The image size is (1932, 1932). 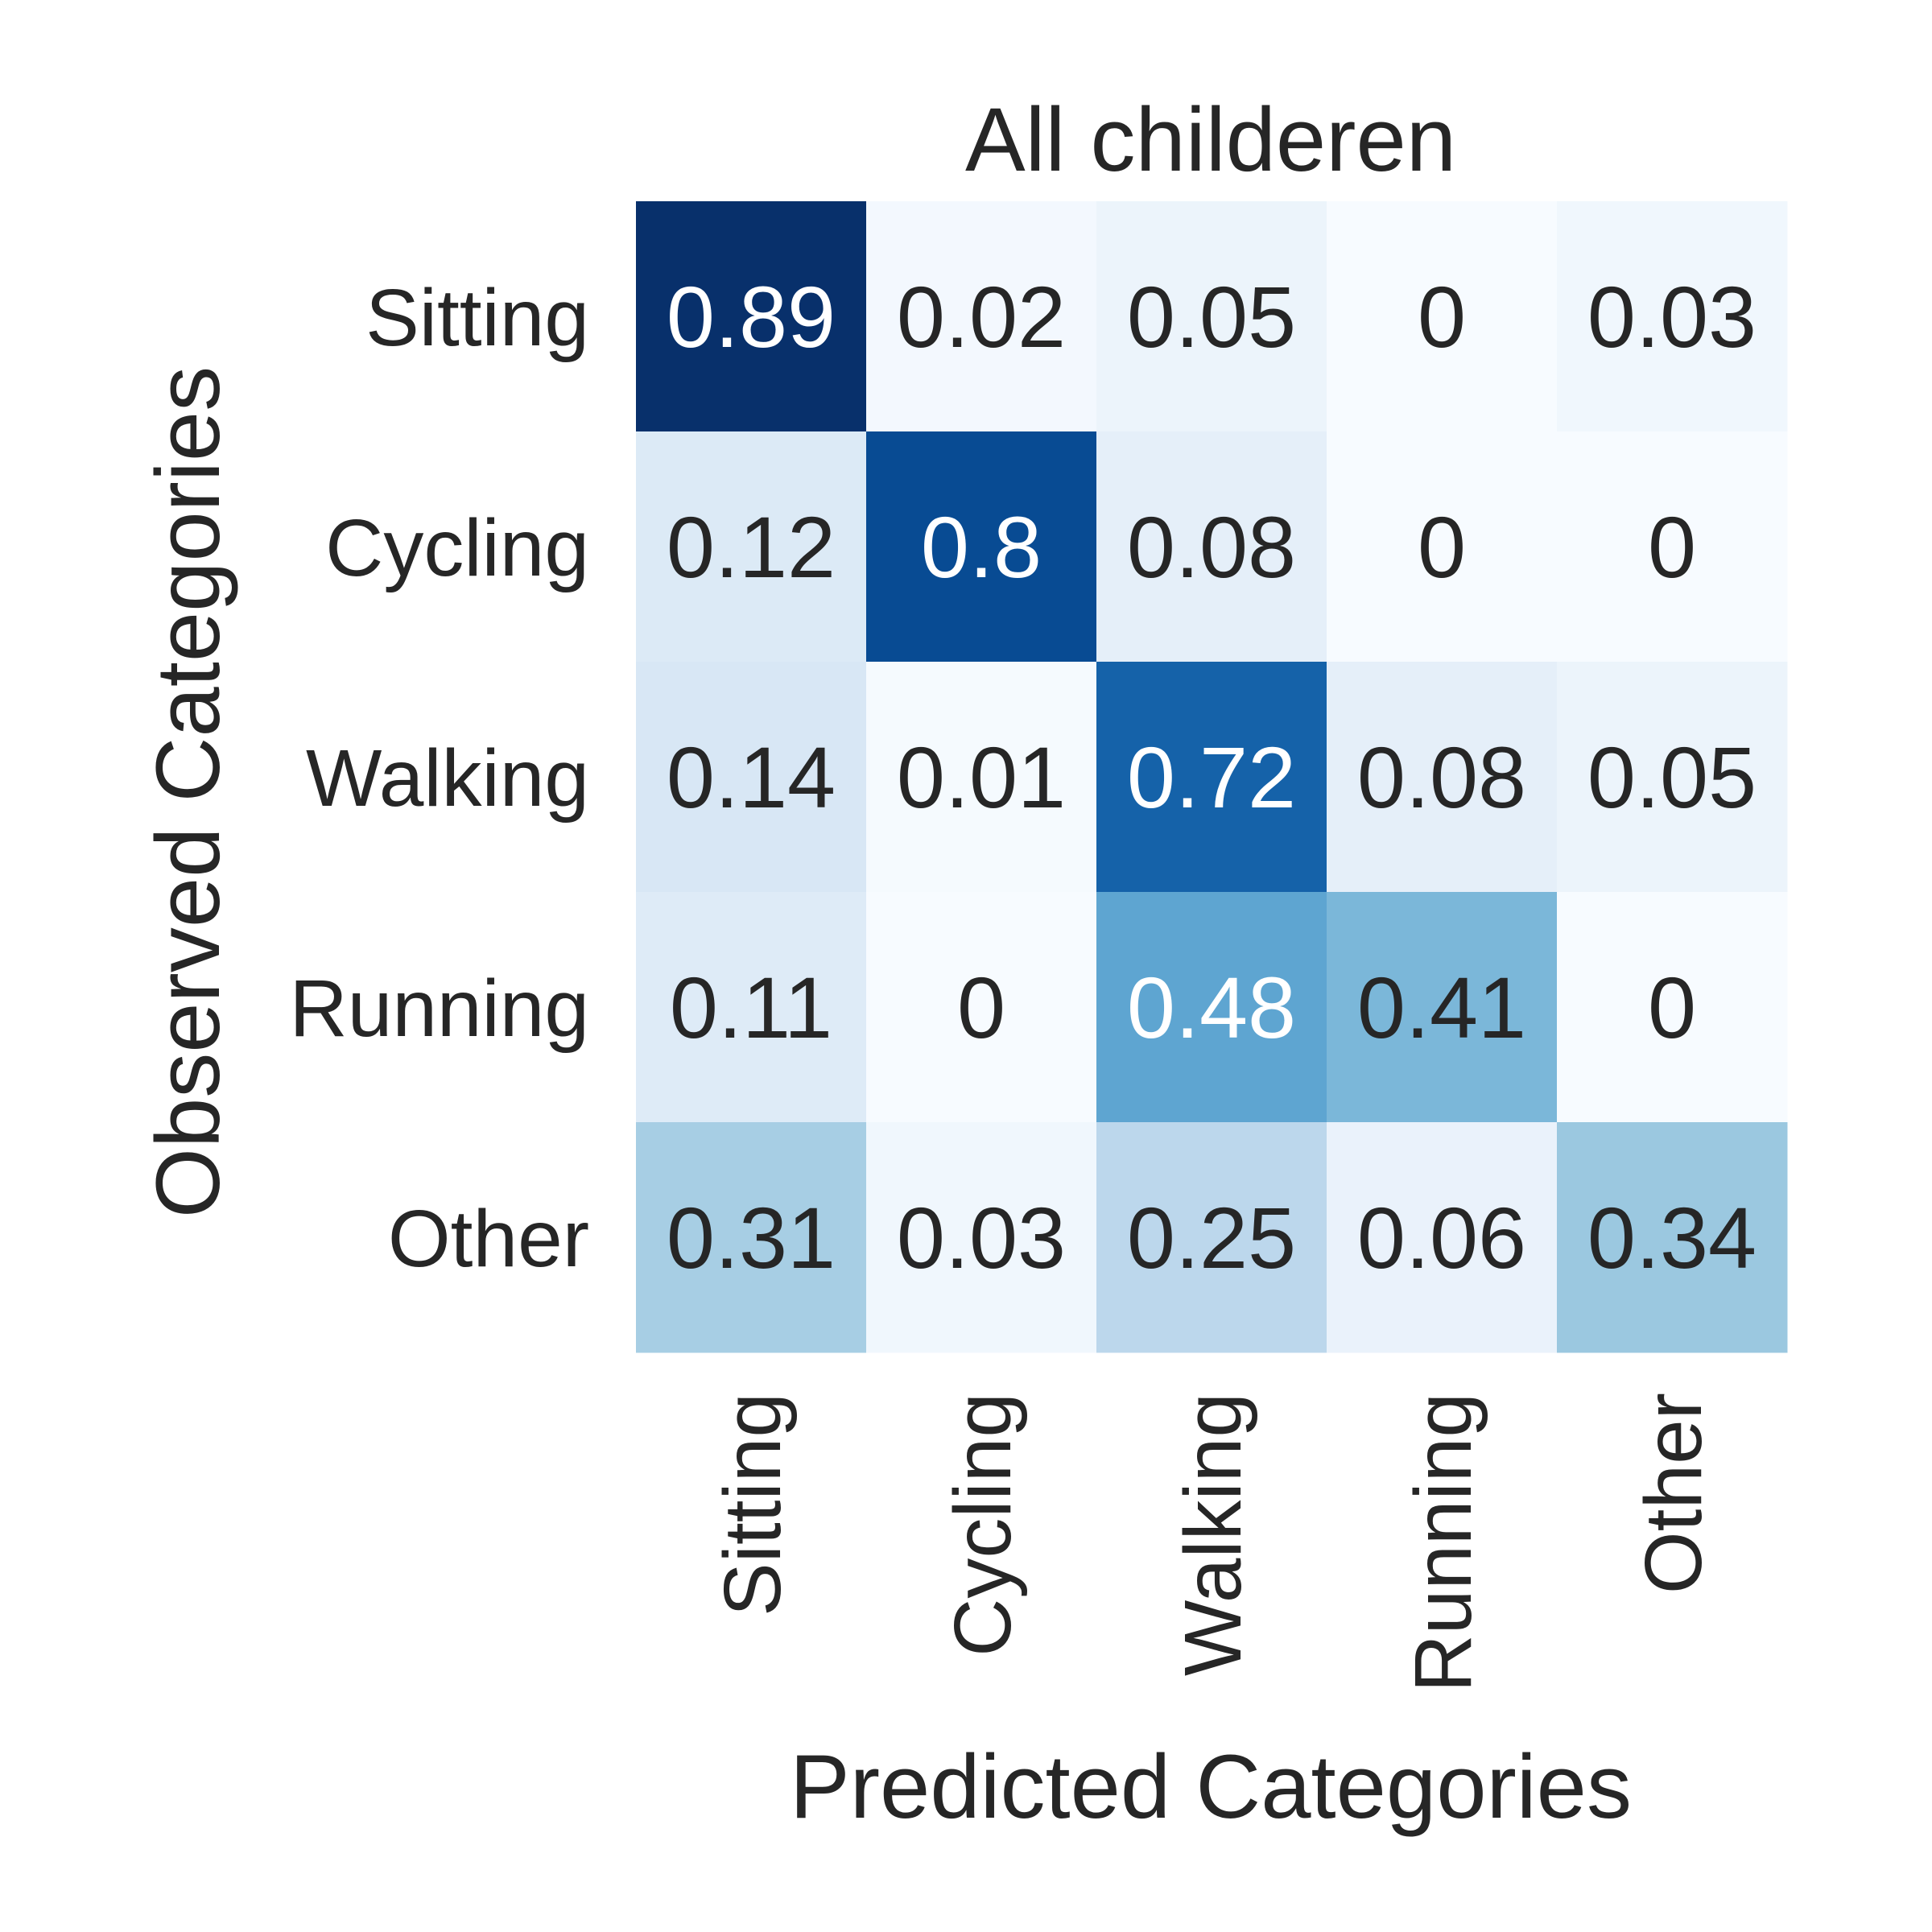 What do you see at coordinates (439, 1009) in the screenshot?
I see `y-tick-label-running: Running` at bounding box center [439, 1009].